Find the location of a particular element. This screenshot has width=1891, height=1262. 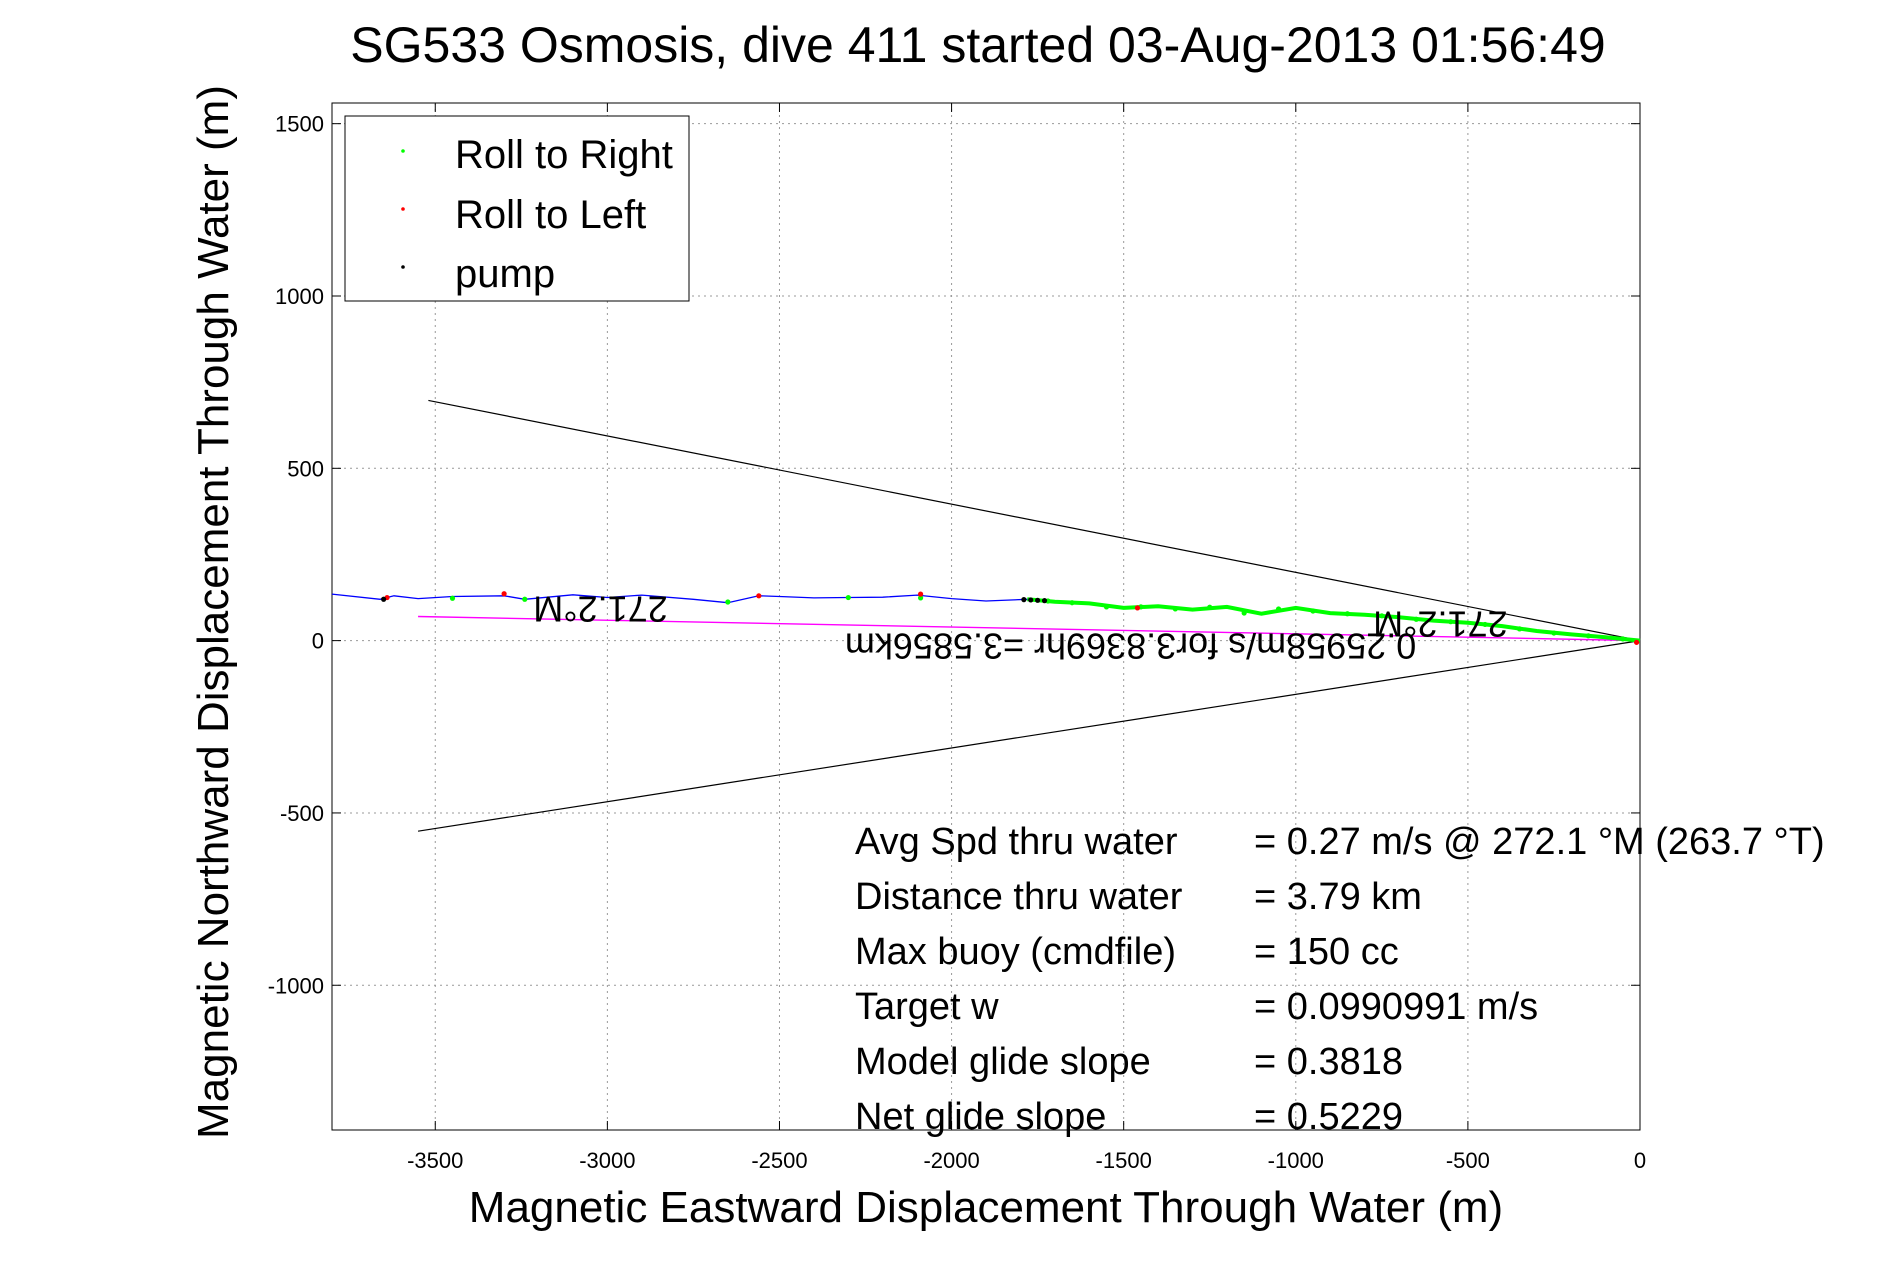

x-tick-label: -2500 is located at coordinates (779, 1160).